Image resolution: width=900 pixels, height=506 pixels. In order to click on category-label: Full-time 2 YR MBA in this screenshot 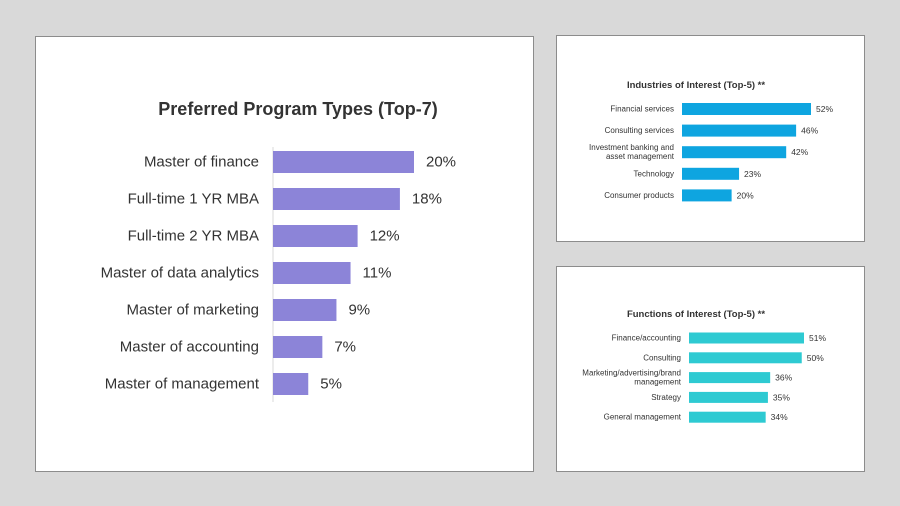, I will do `click(193, 236)`.